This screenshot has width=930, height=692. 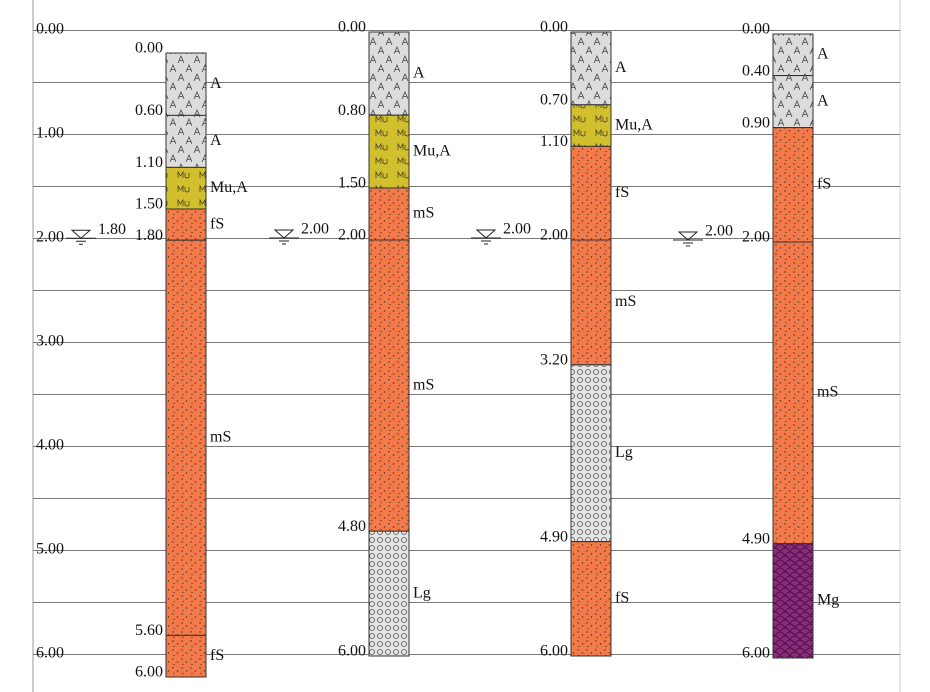 I want to click on depth-axis-label: 3.00, so click(x=50, y=341).